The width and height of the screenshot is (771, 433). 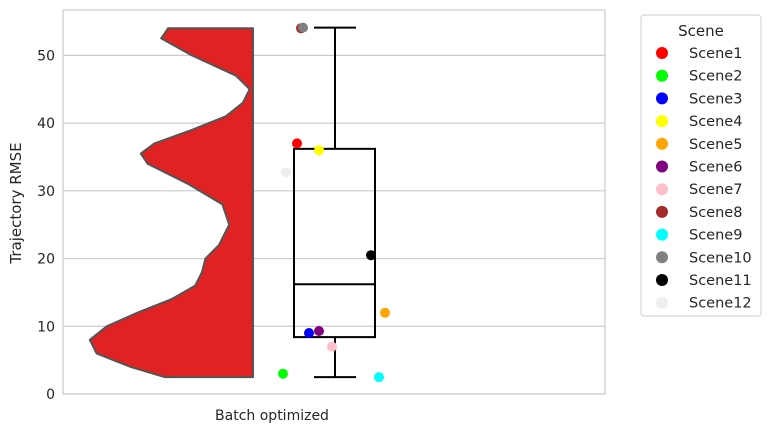 I want to click on point-scene12, so click(x=286, y=172).